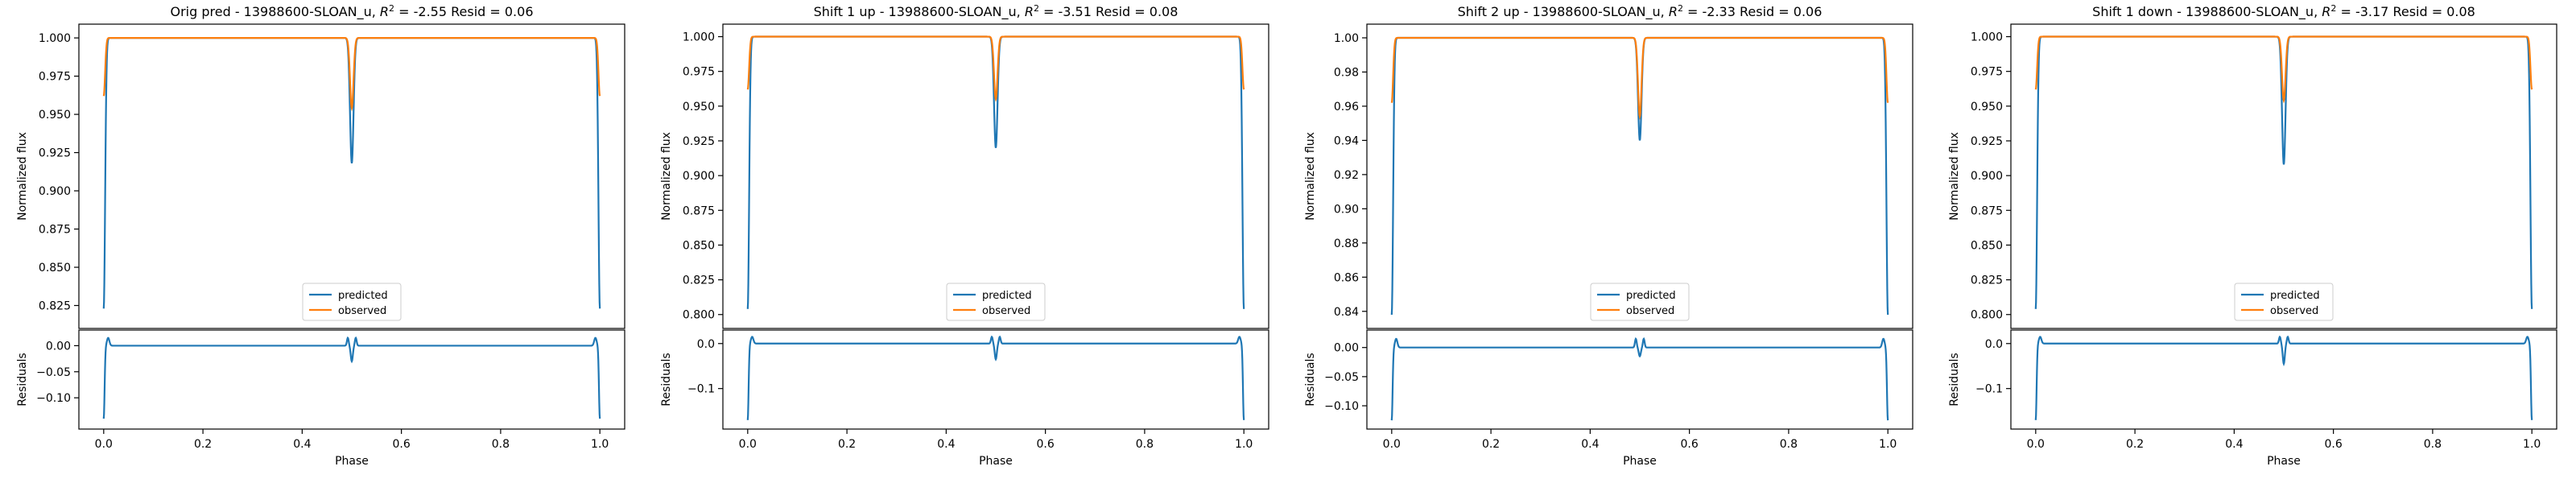 The height and width of the screenshot is (483, 2576). I want to click on y-tick-label: 0.92, so click(1346, 175).